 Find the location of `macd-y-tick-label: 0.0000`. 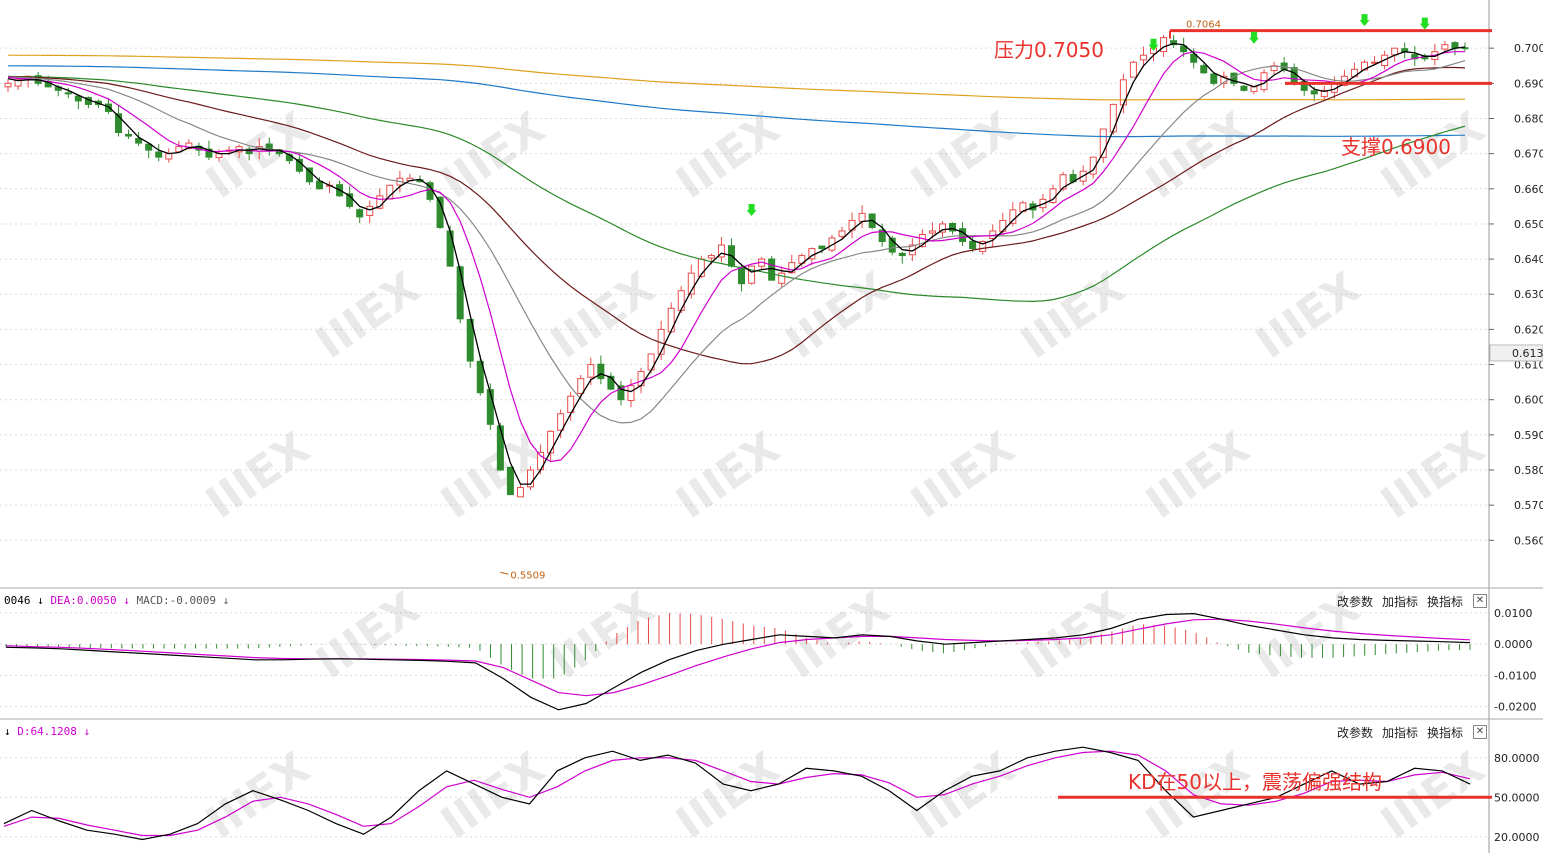

macd-y-tick-label: 0.0000 is located at coordinates (1513, 644).